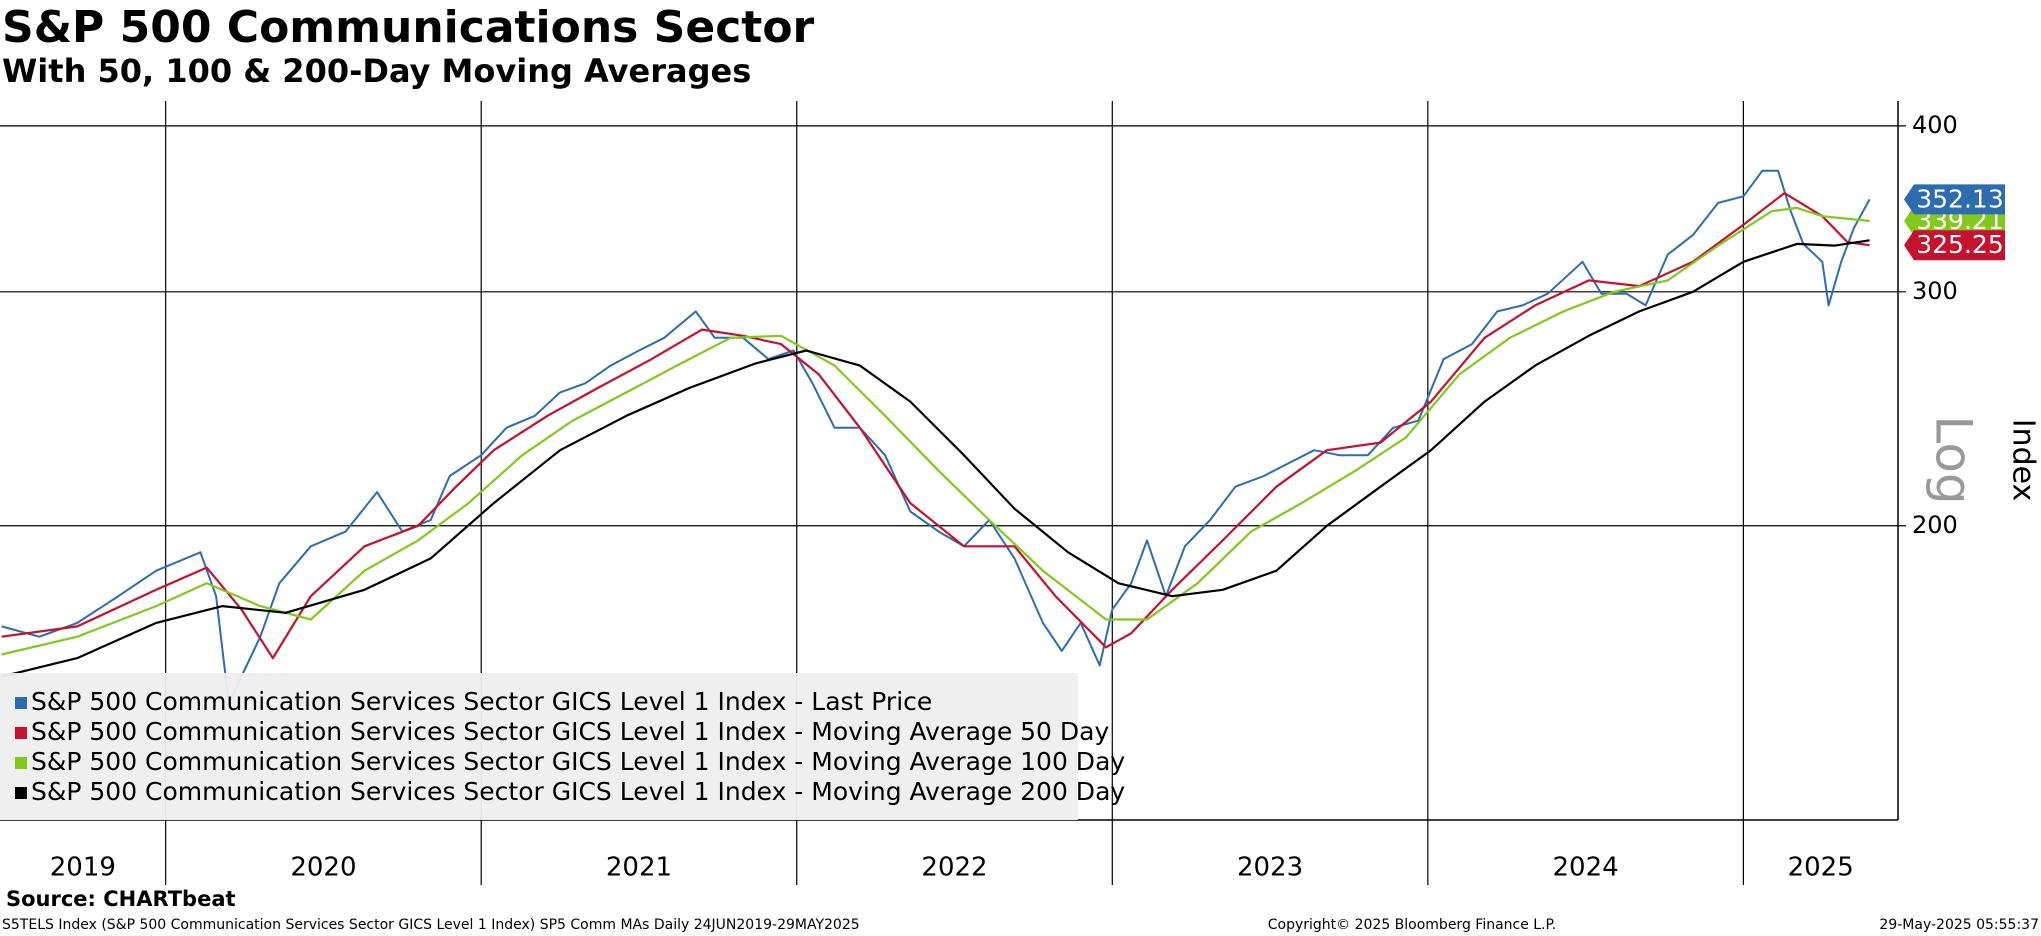 The height and width of the screenshot is (936, 2041). I want to click on chart-subtitle: With 50, 100 & 200-Day Moving Averages, so click(376, 71).